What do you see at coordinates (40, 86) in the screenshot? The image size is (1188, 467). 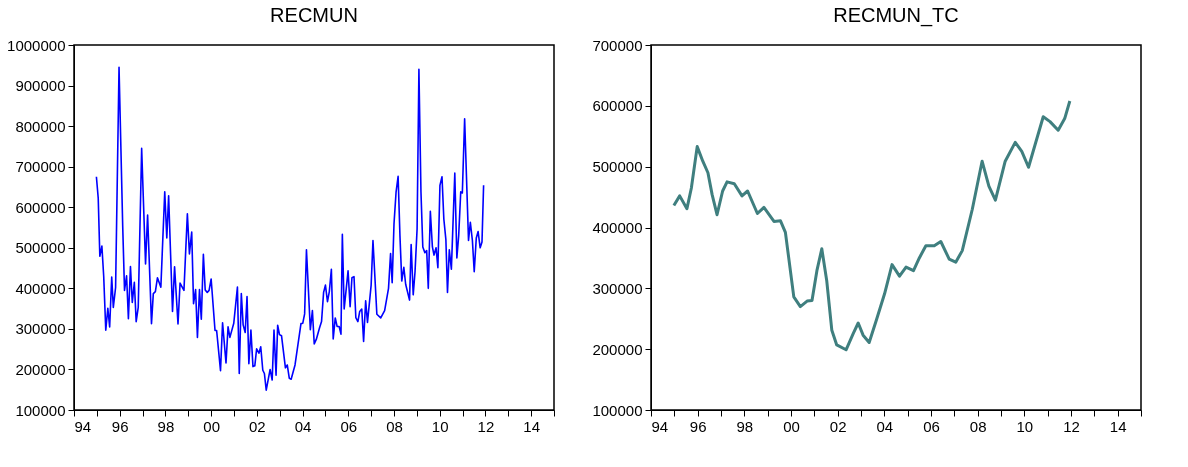 I see `y-tick-label: 900000` at bounding box center [40, 86].